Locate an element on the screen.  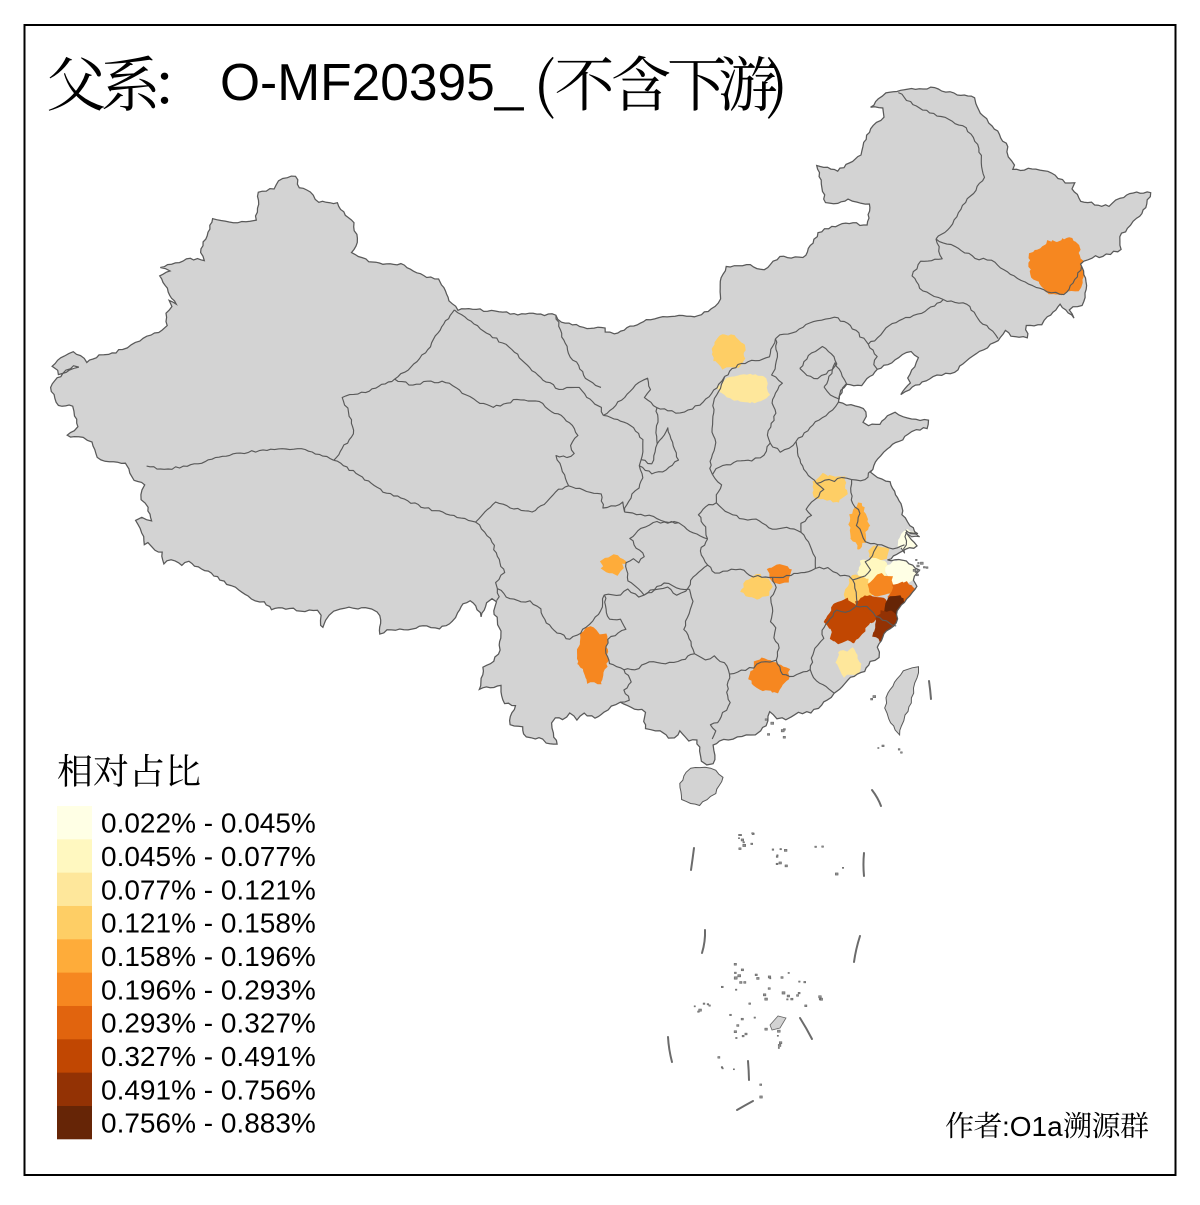
svg-text: 0.077% - 0.121% is located at coordinates (208, 889).